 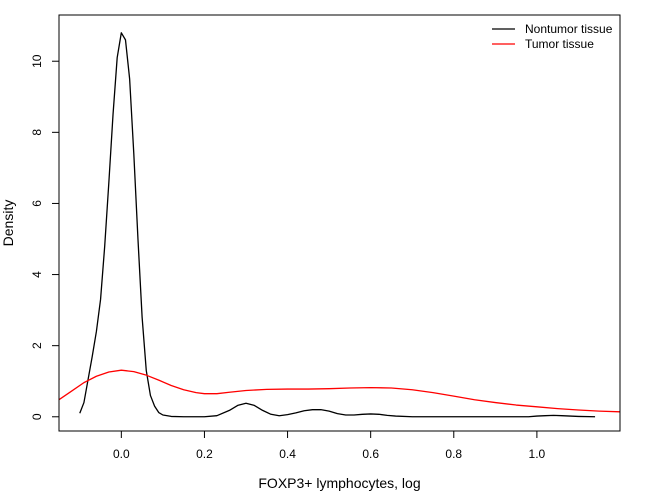 What do you see at coordinates (453, 454) in the screenshot?
I see `x-tick-label: 0.8` at bounding box center [453, 454].